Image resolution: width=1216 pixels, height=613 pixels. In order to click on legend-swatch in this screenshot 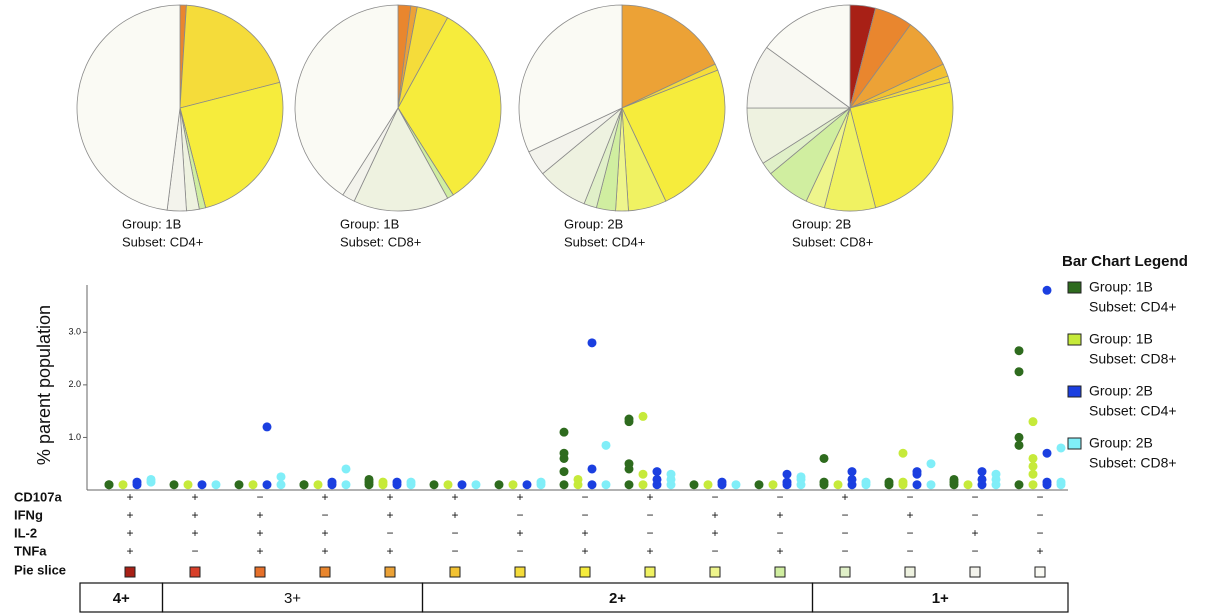, I will do `click(1074, 443)`.